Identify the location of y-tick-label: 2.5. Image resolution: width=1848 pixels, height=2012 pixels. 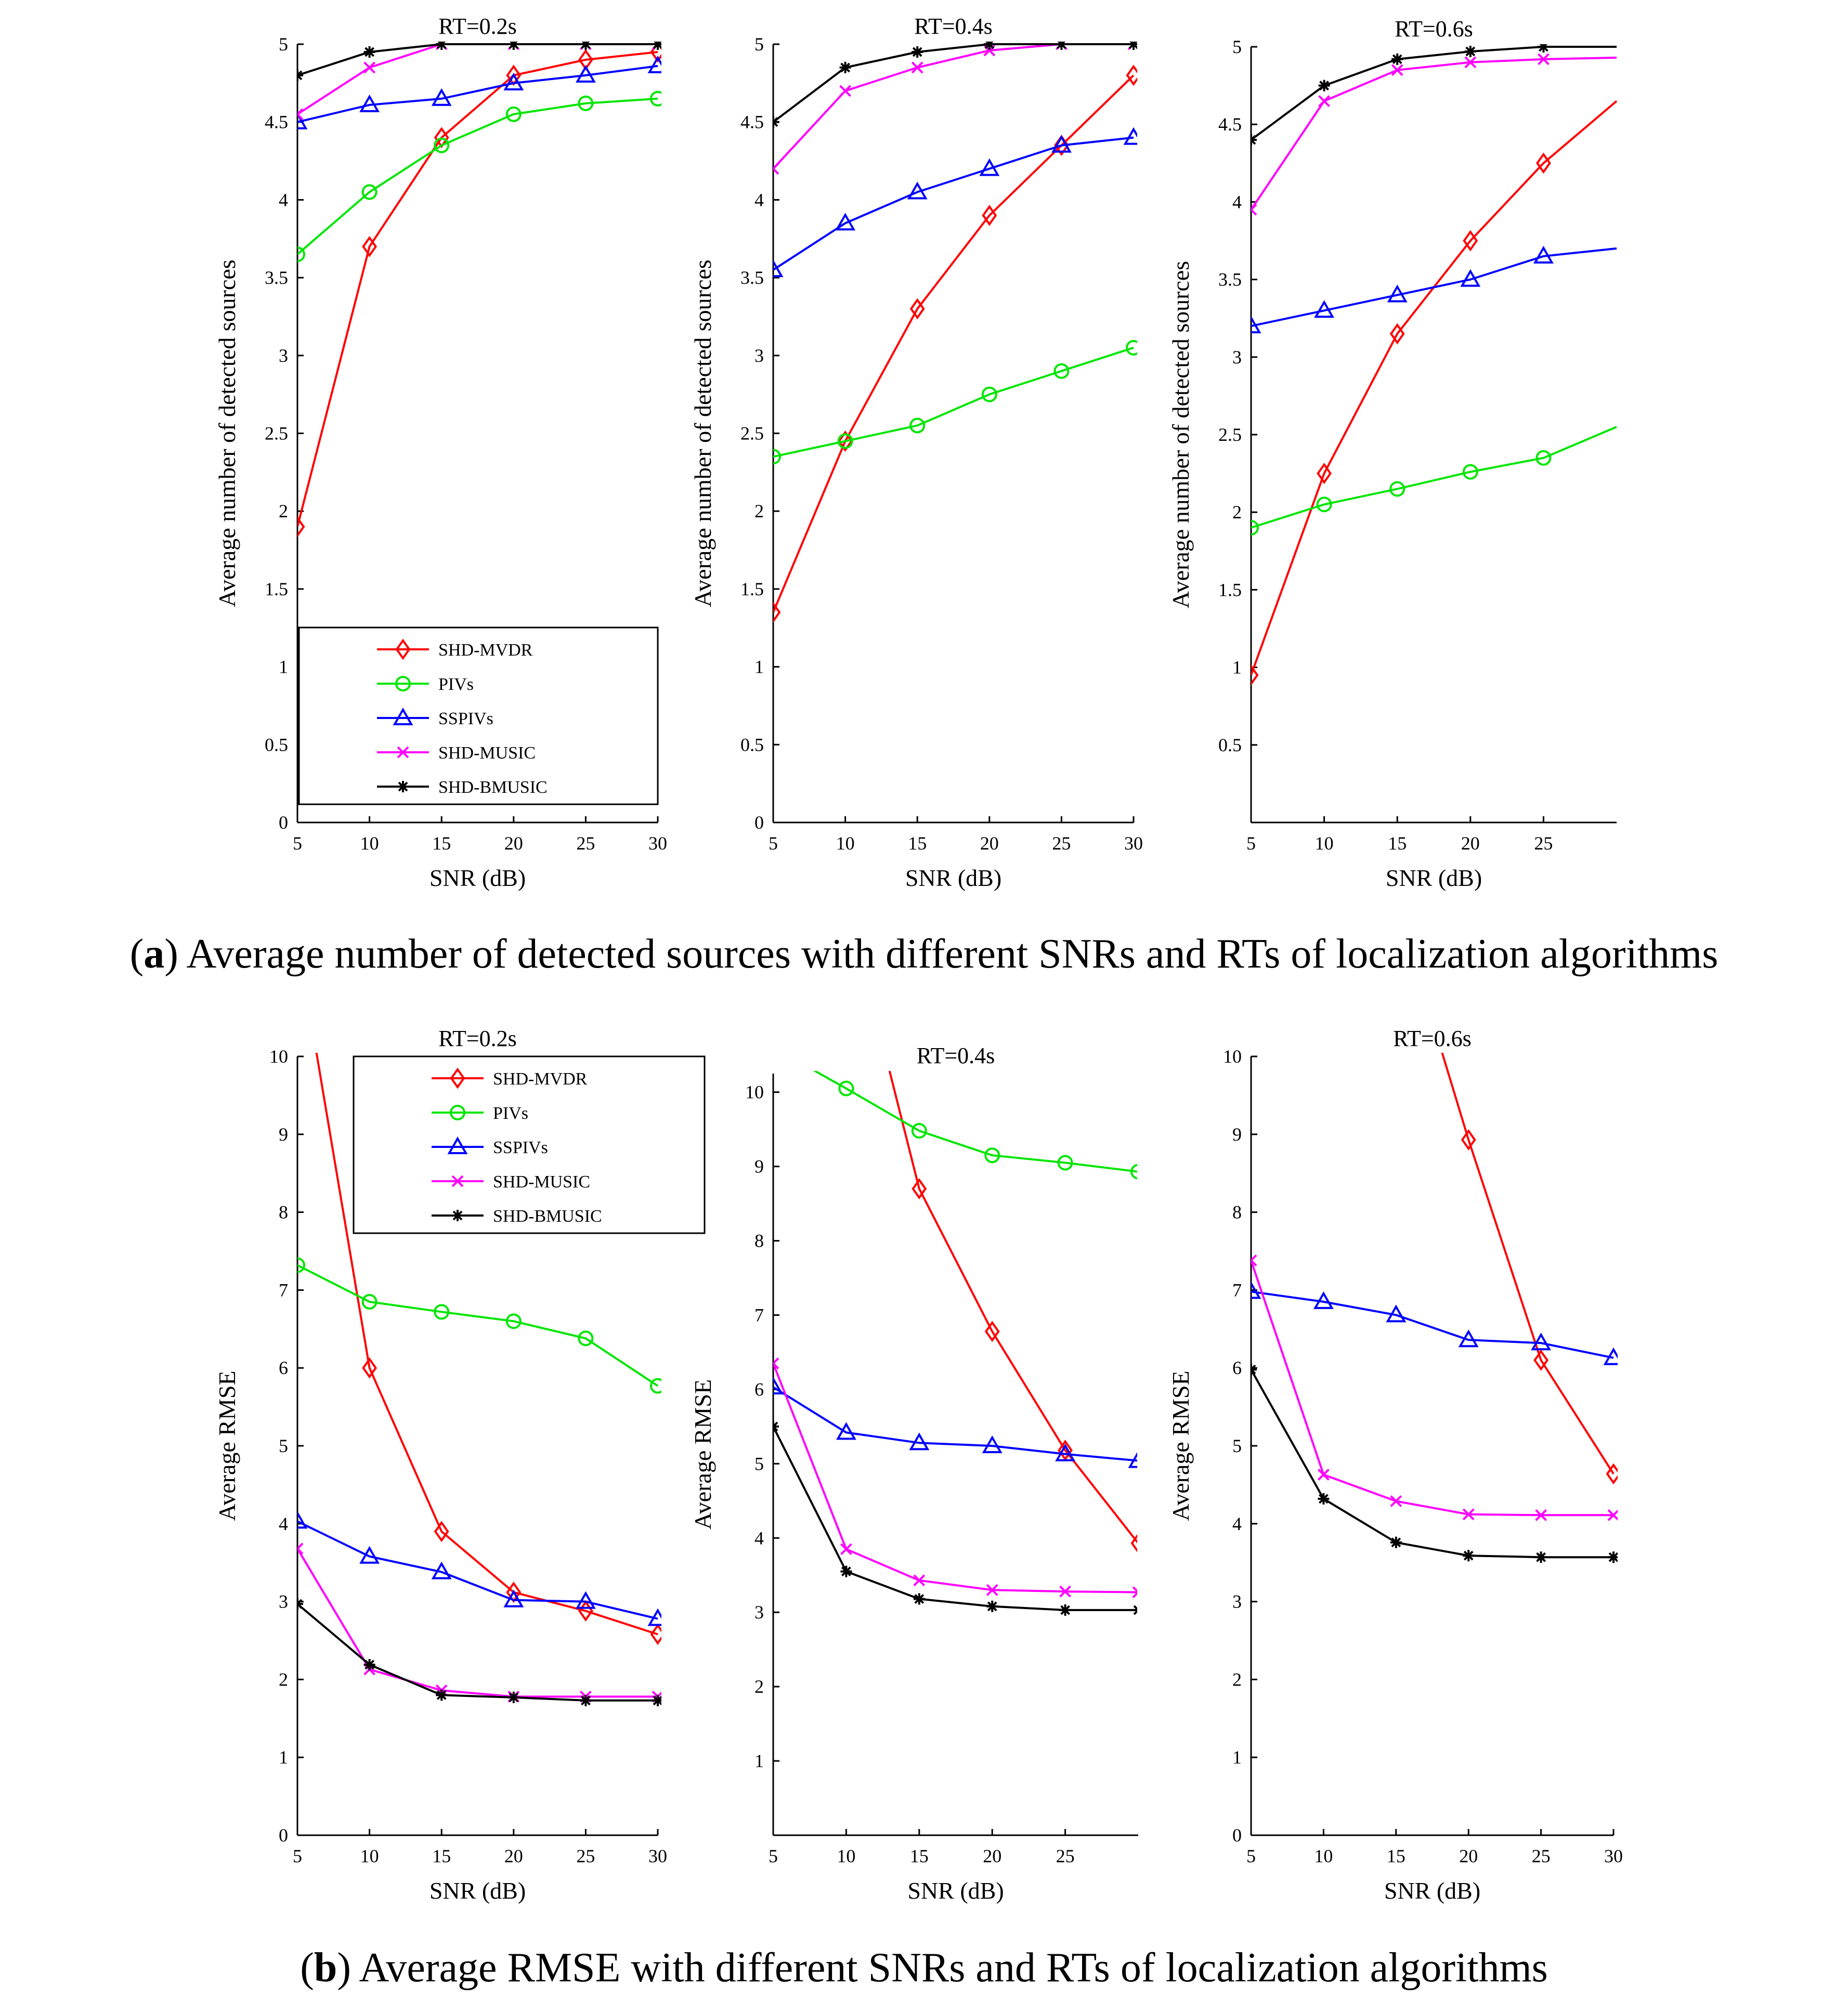
(752, 433).